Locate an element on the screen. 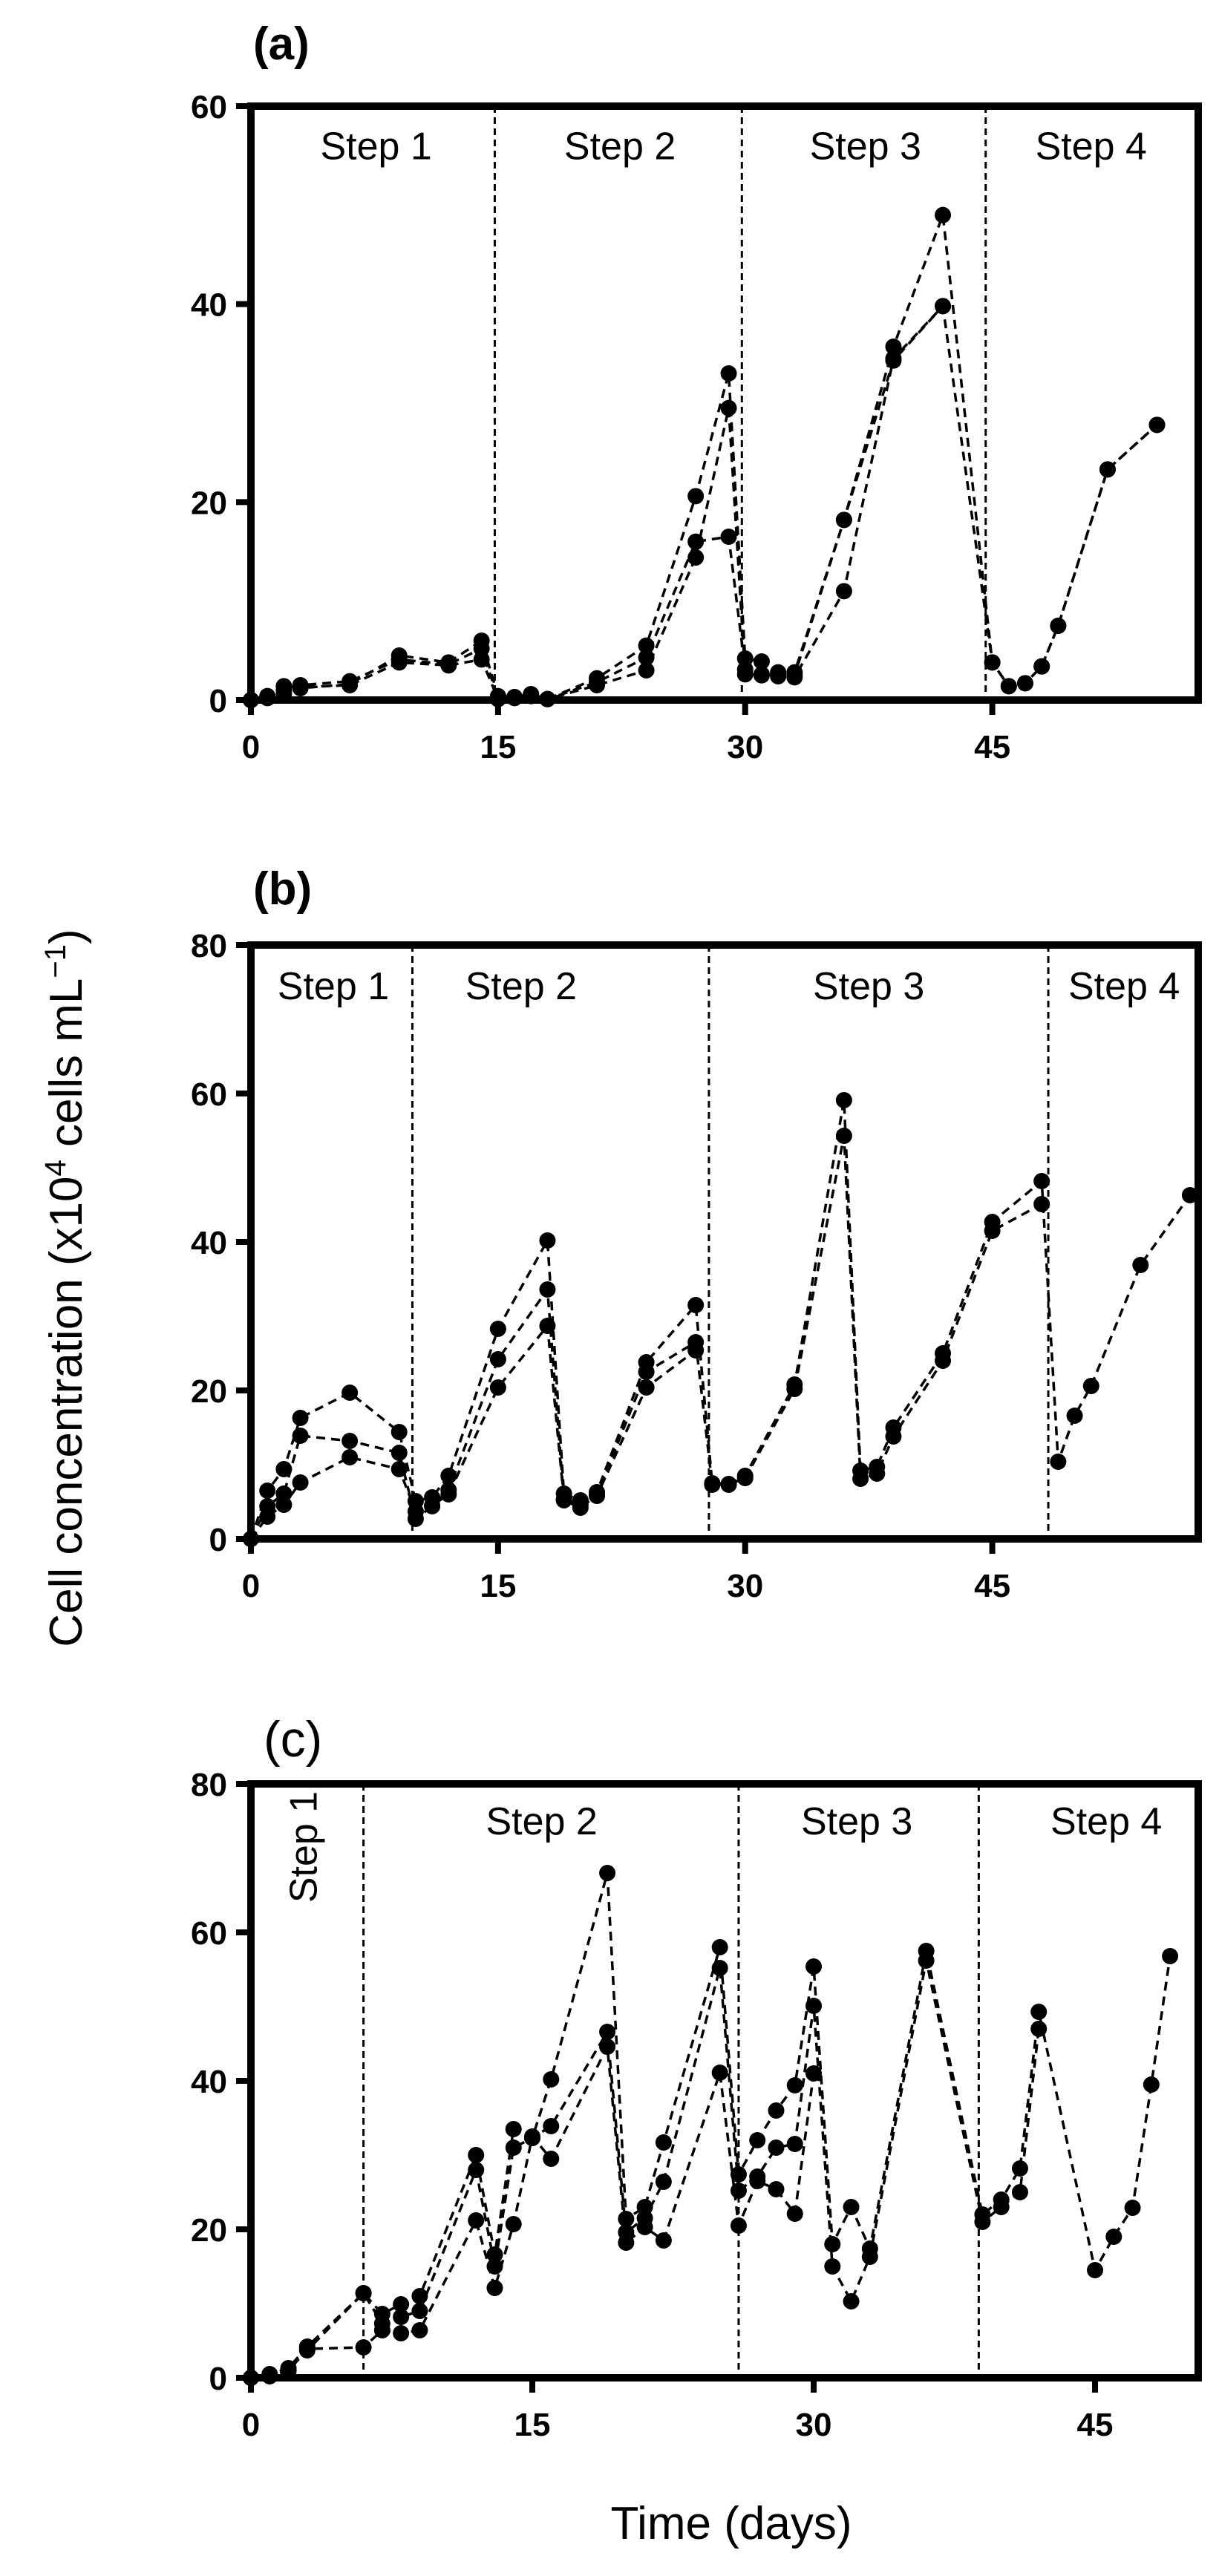 The width and height of the screenshot is (1219, 2576). step-label-2: Step 2 is located at coordinates (620, 146).